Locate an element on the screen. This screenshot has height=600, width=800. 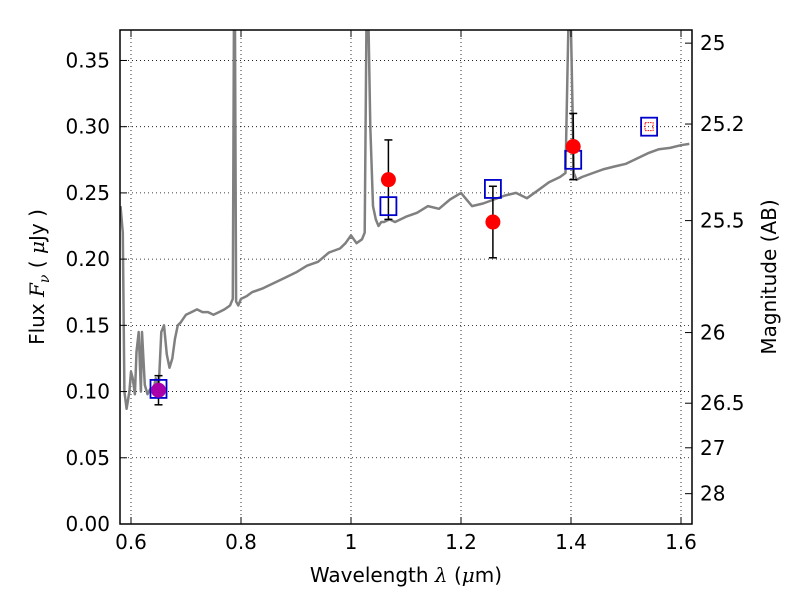
y-tick-label: 0.30 is located at coordinates (87, 127).